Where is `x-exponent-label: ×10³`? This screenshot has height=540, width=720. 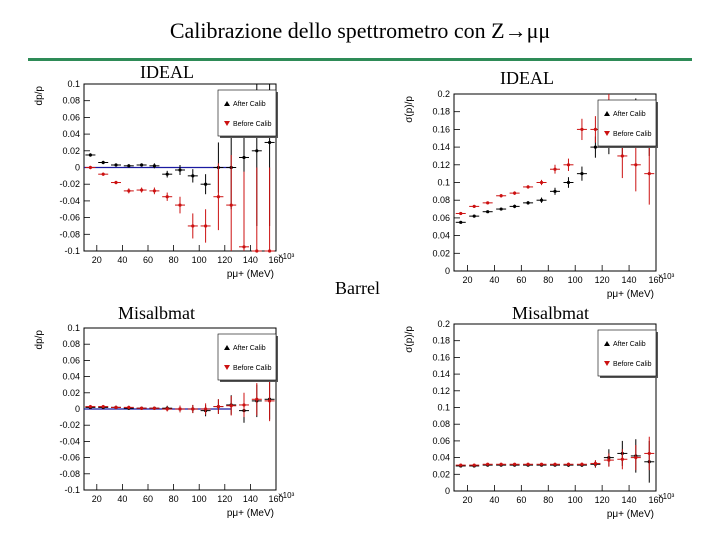 x-exponent-label: ×10³ is located at coordinates (286, 256).